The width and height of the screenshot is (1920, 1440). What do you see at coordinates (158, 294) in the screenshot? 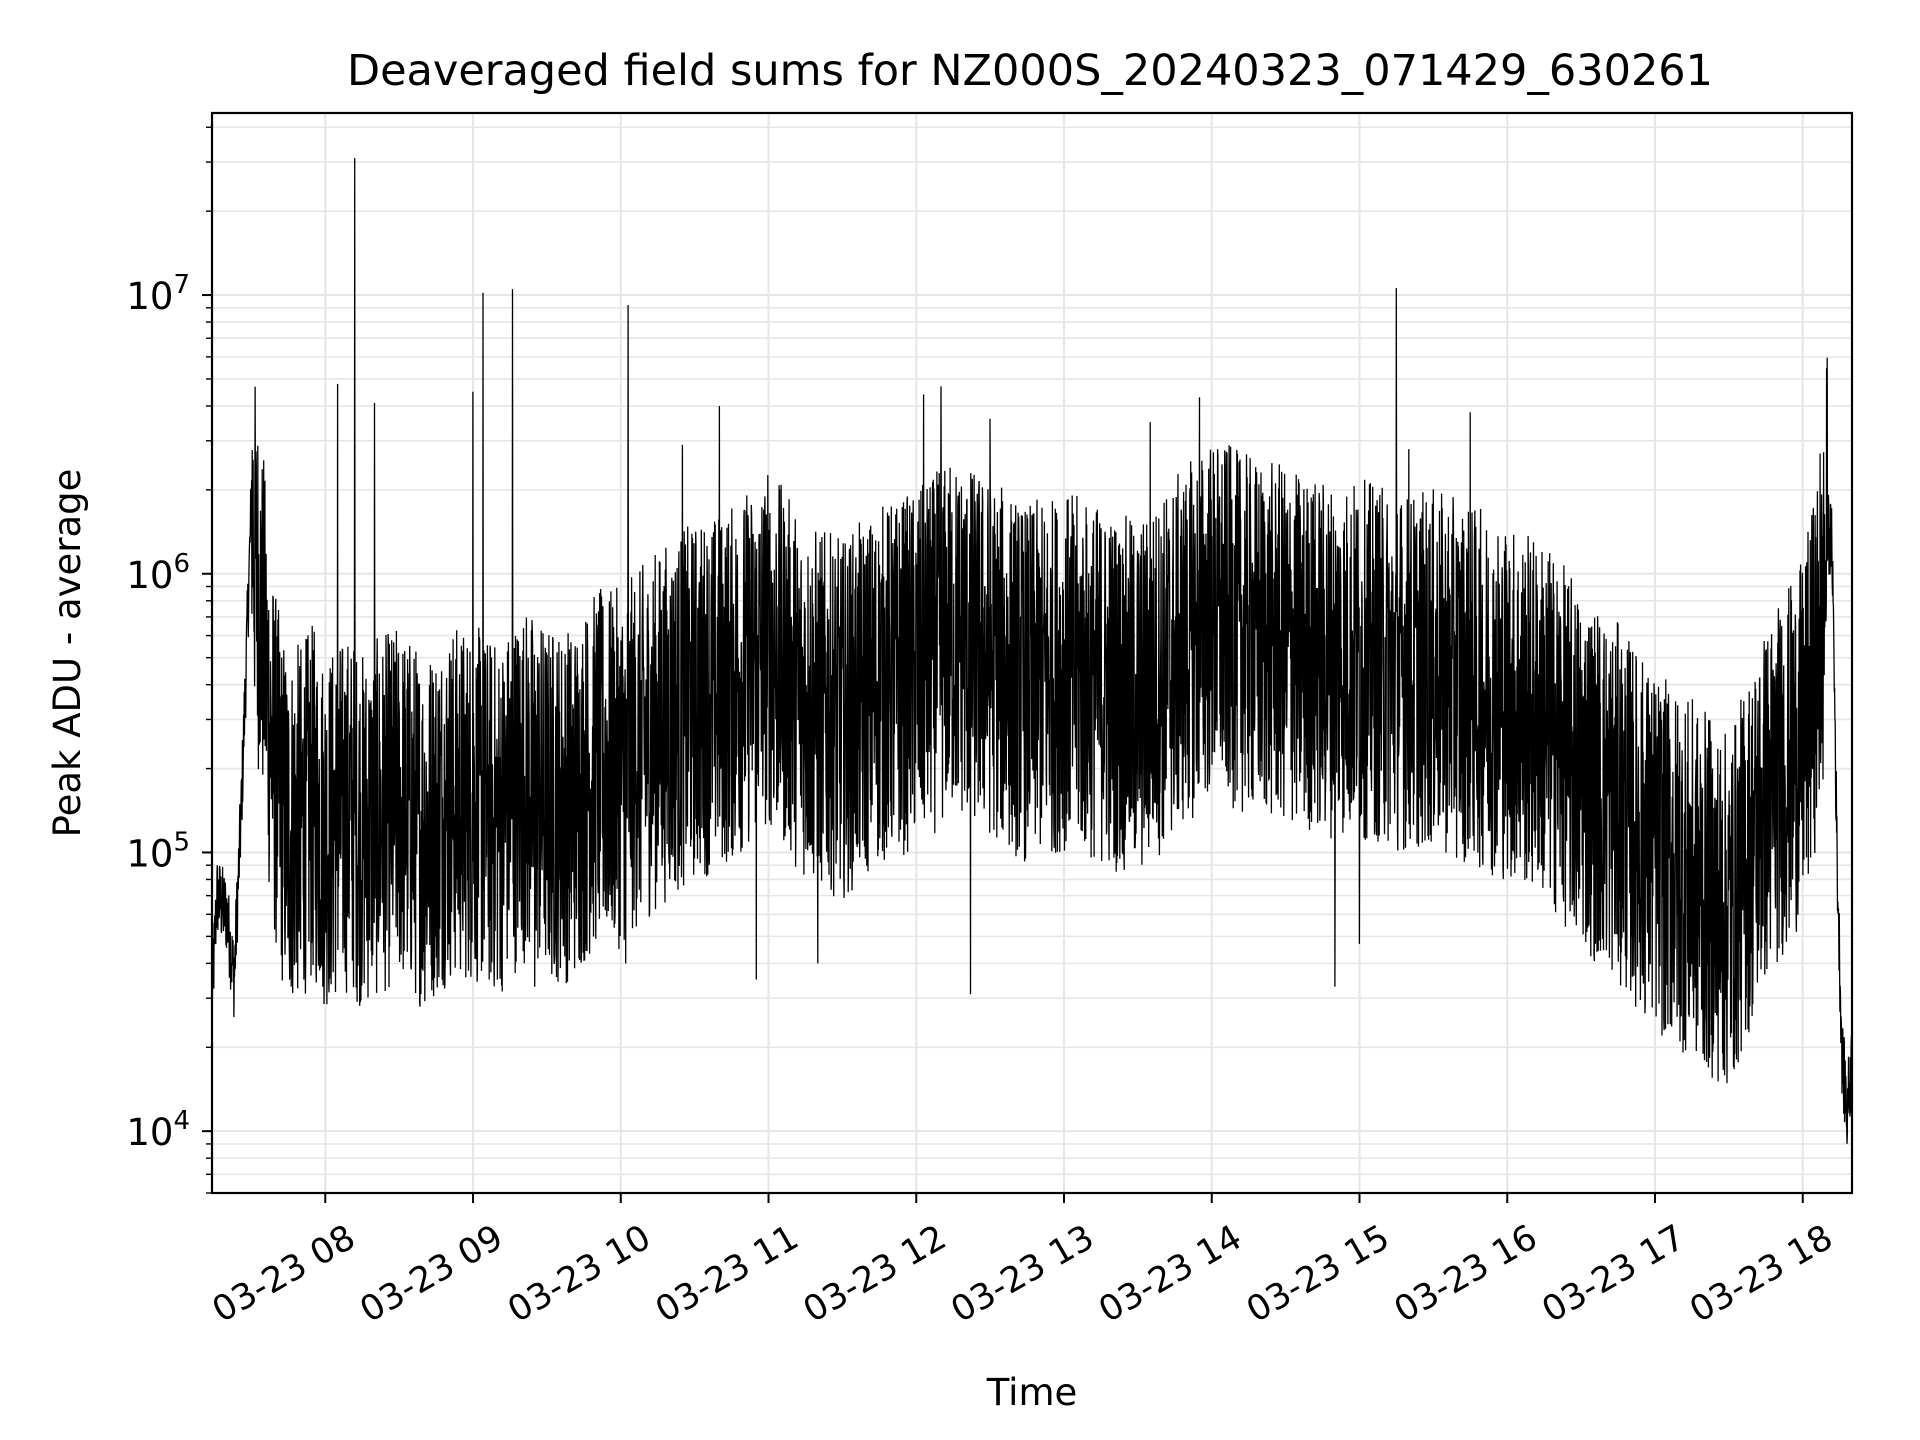
I see `y-tick-label: 107` at bounding box center [158, 294].